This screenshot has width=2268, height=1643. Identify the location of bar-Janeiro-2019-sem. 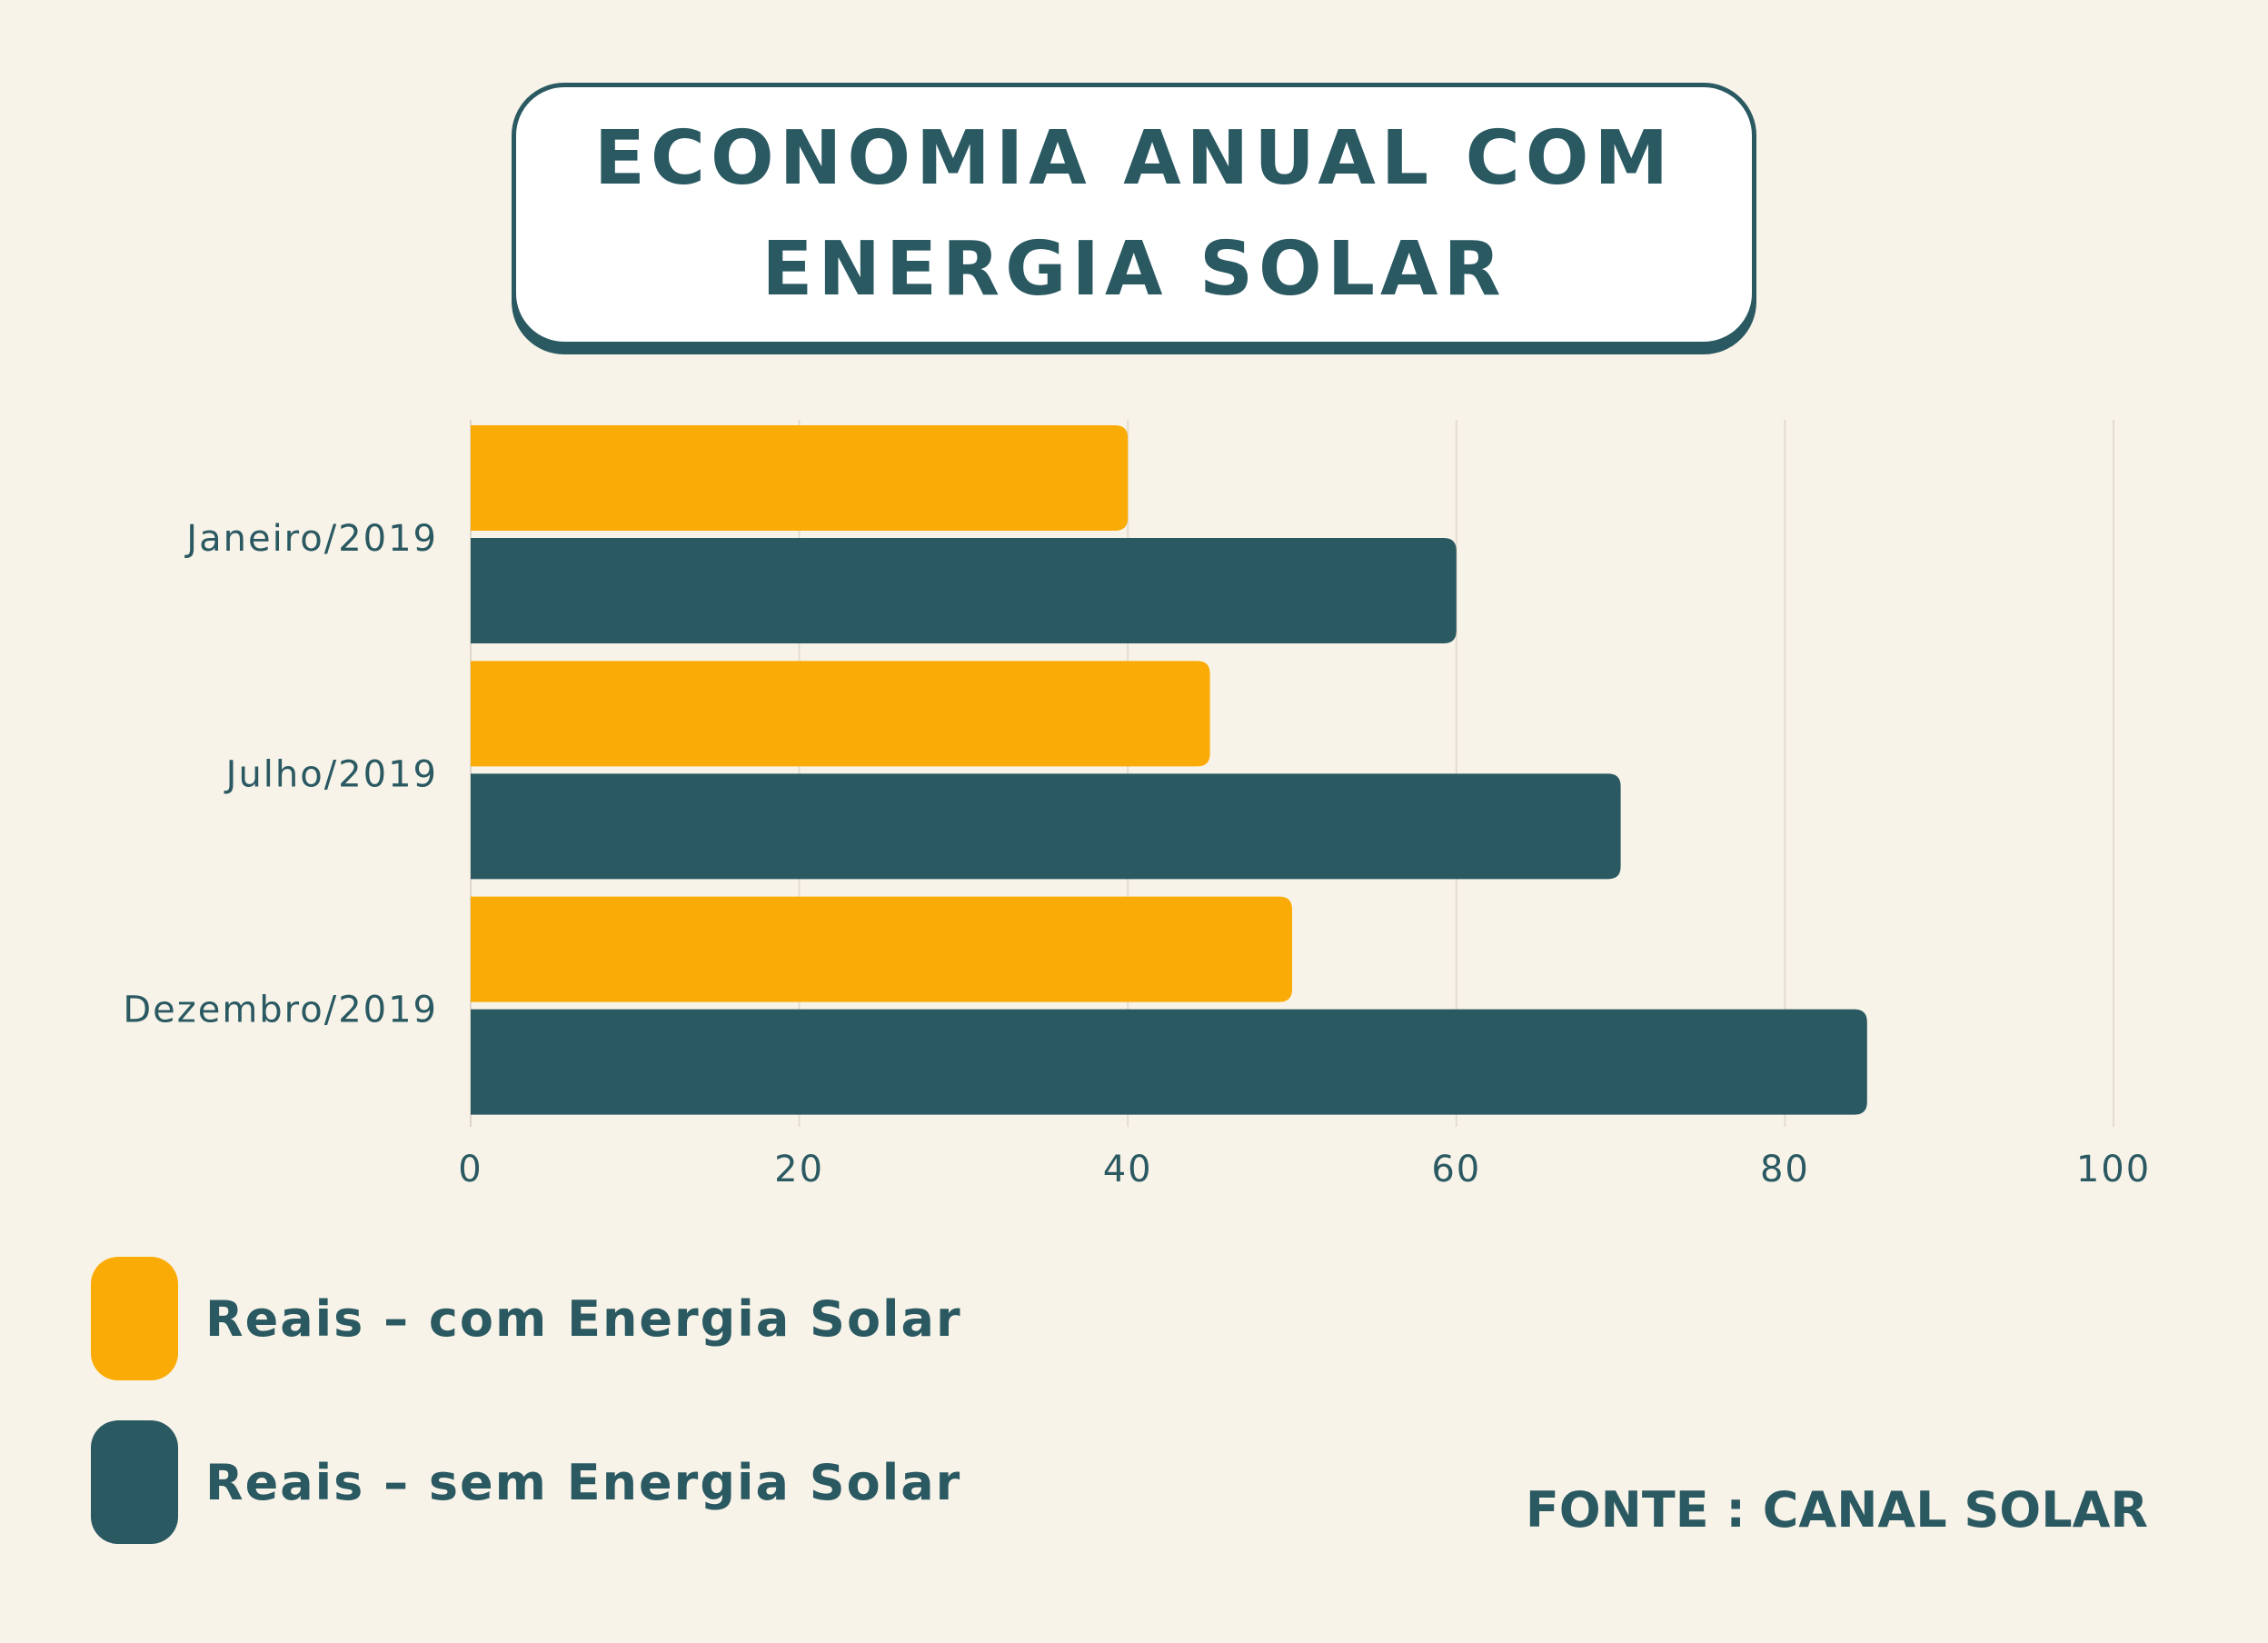
(964, 590).